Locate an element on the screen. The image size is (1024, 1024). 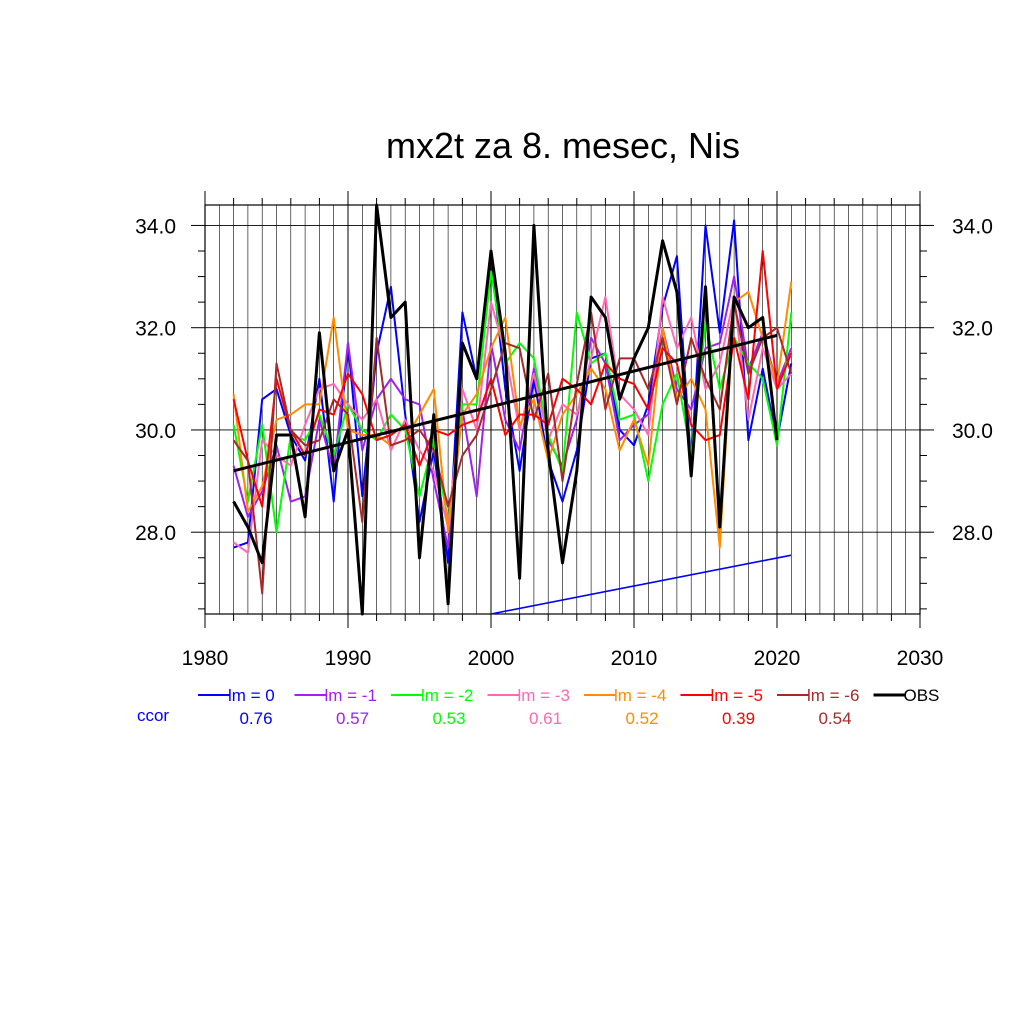
x-tick-label: 2000 is located at coordinates (491, 658).